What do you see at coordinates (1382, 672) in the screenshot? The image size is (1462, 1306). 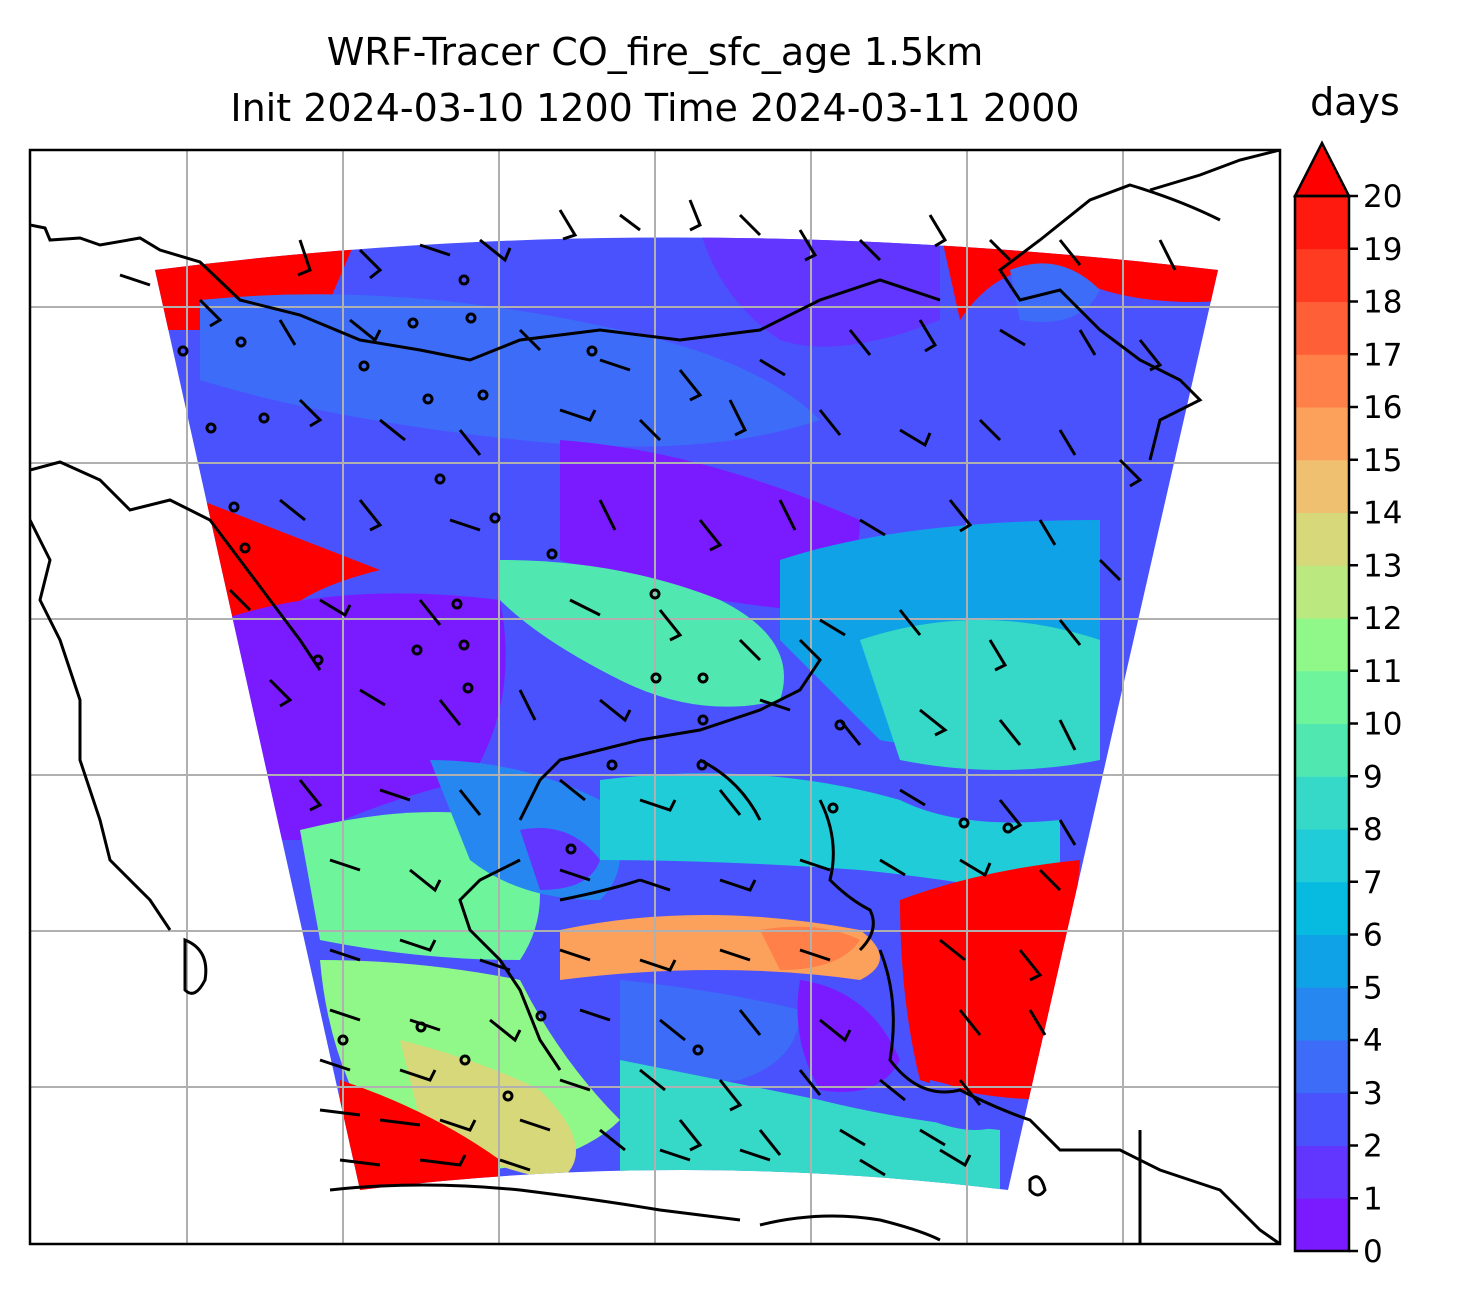 I see `colorbar-tick-label: 11` at bounding box center [1382, 672].